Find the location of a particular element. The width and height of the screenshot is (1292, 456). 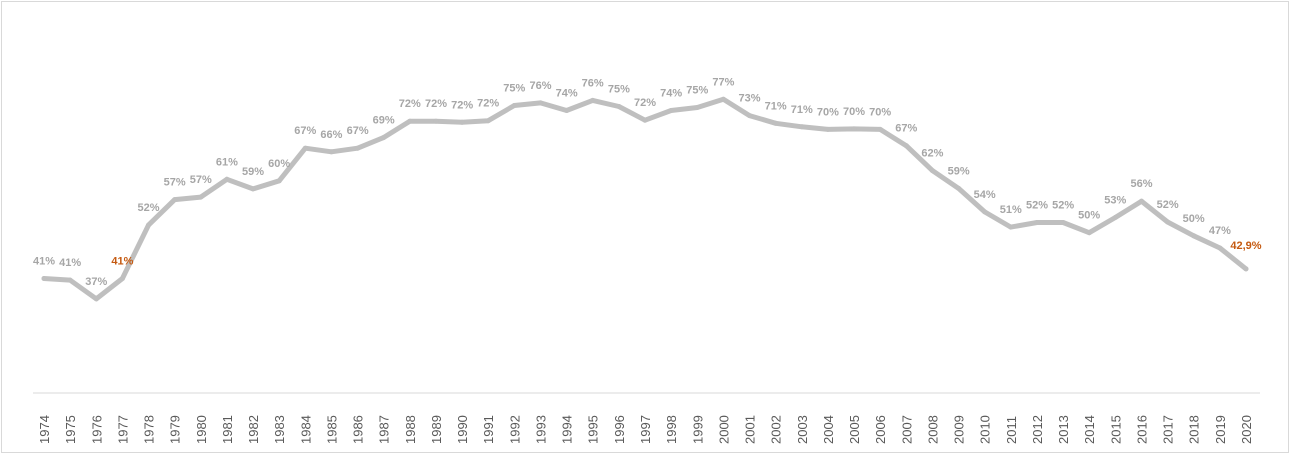

x-tick-2014: 2014 is located at coordinates (1089, 429).